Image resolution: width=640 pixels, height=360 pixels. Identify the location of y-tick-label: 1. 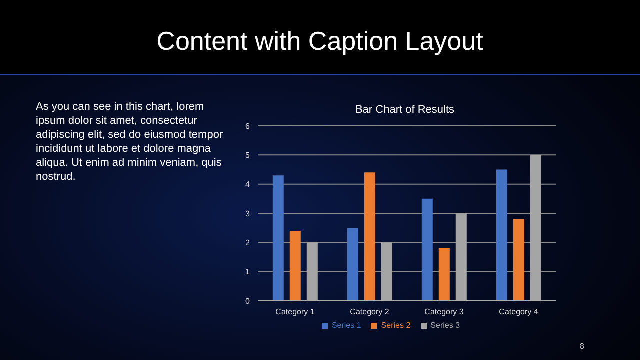
(248, 272).